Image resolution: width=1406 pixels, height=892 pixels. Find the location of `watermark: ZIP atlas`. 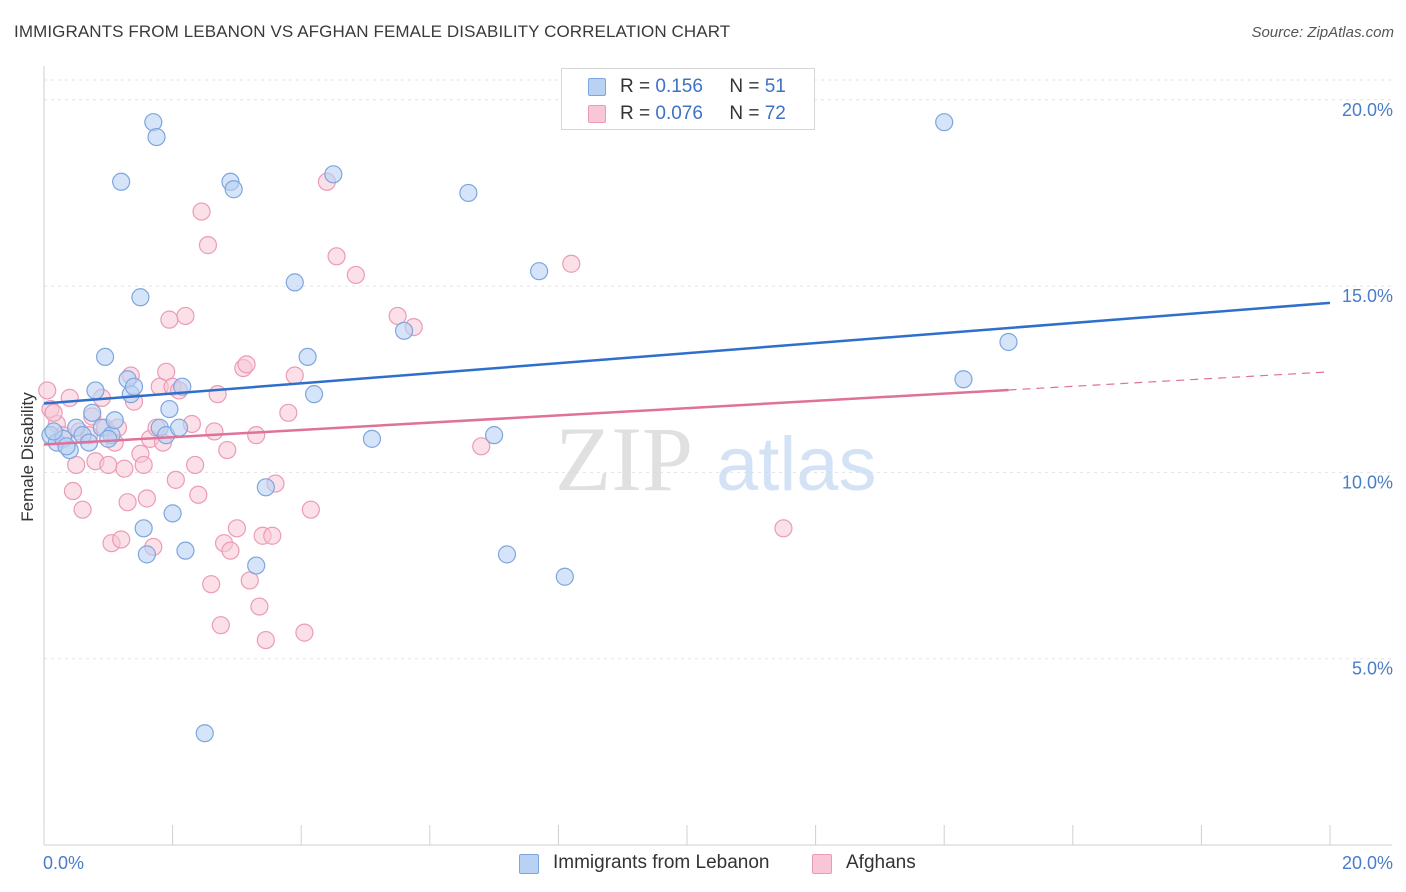

watermark: ZIP atlas is located at coordinates (716, 459).